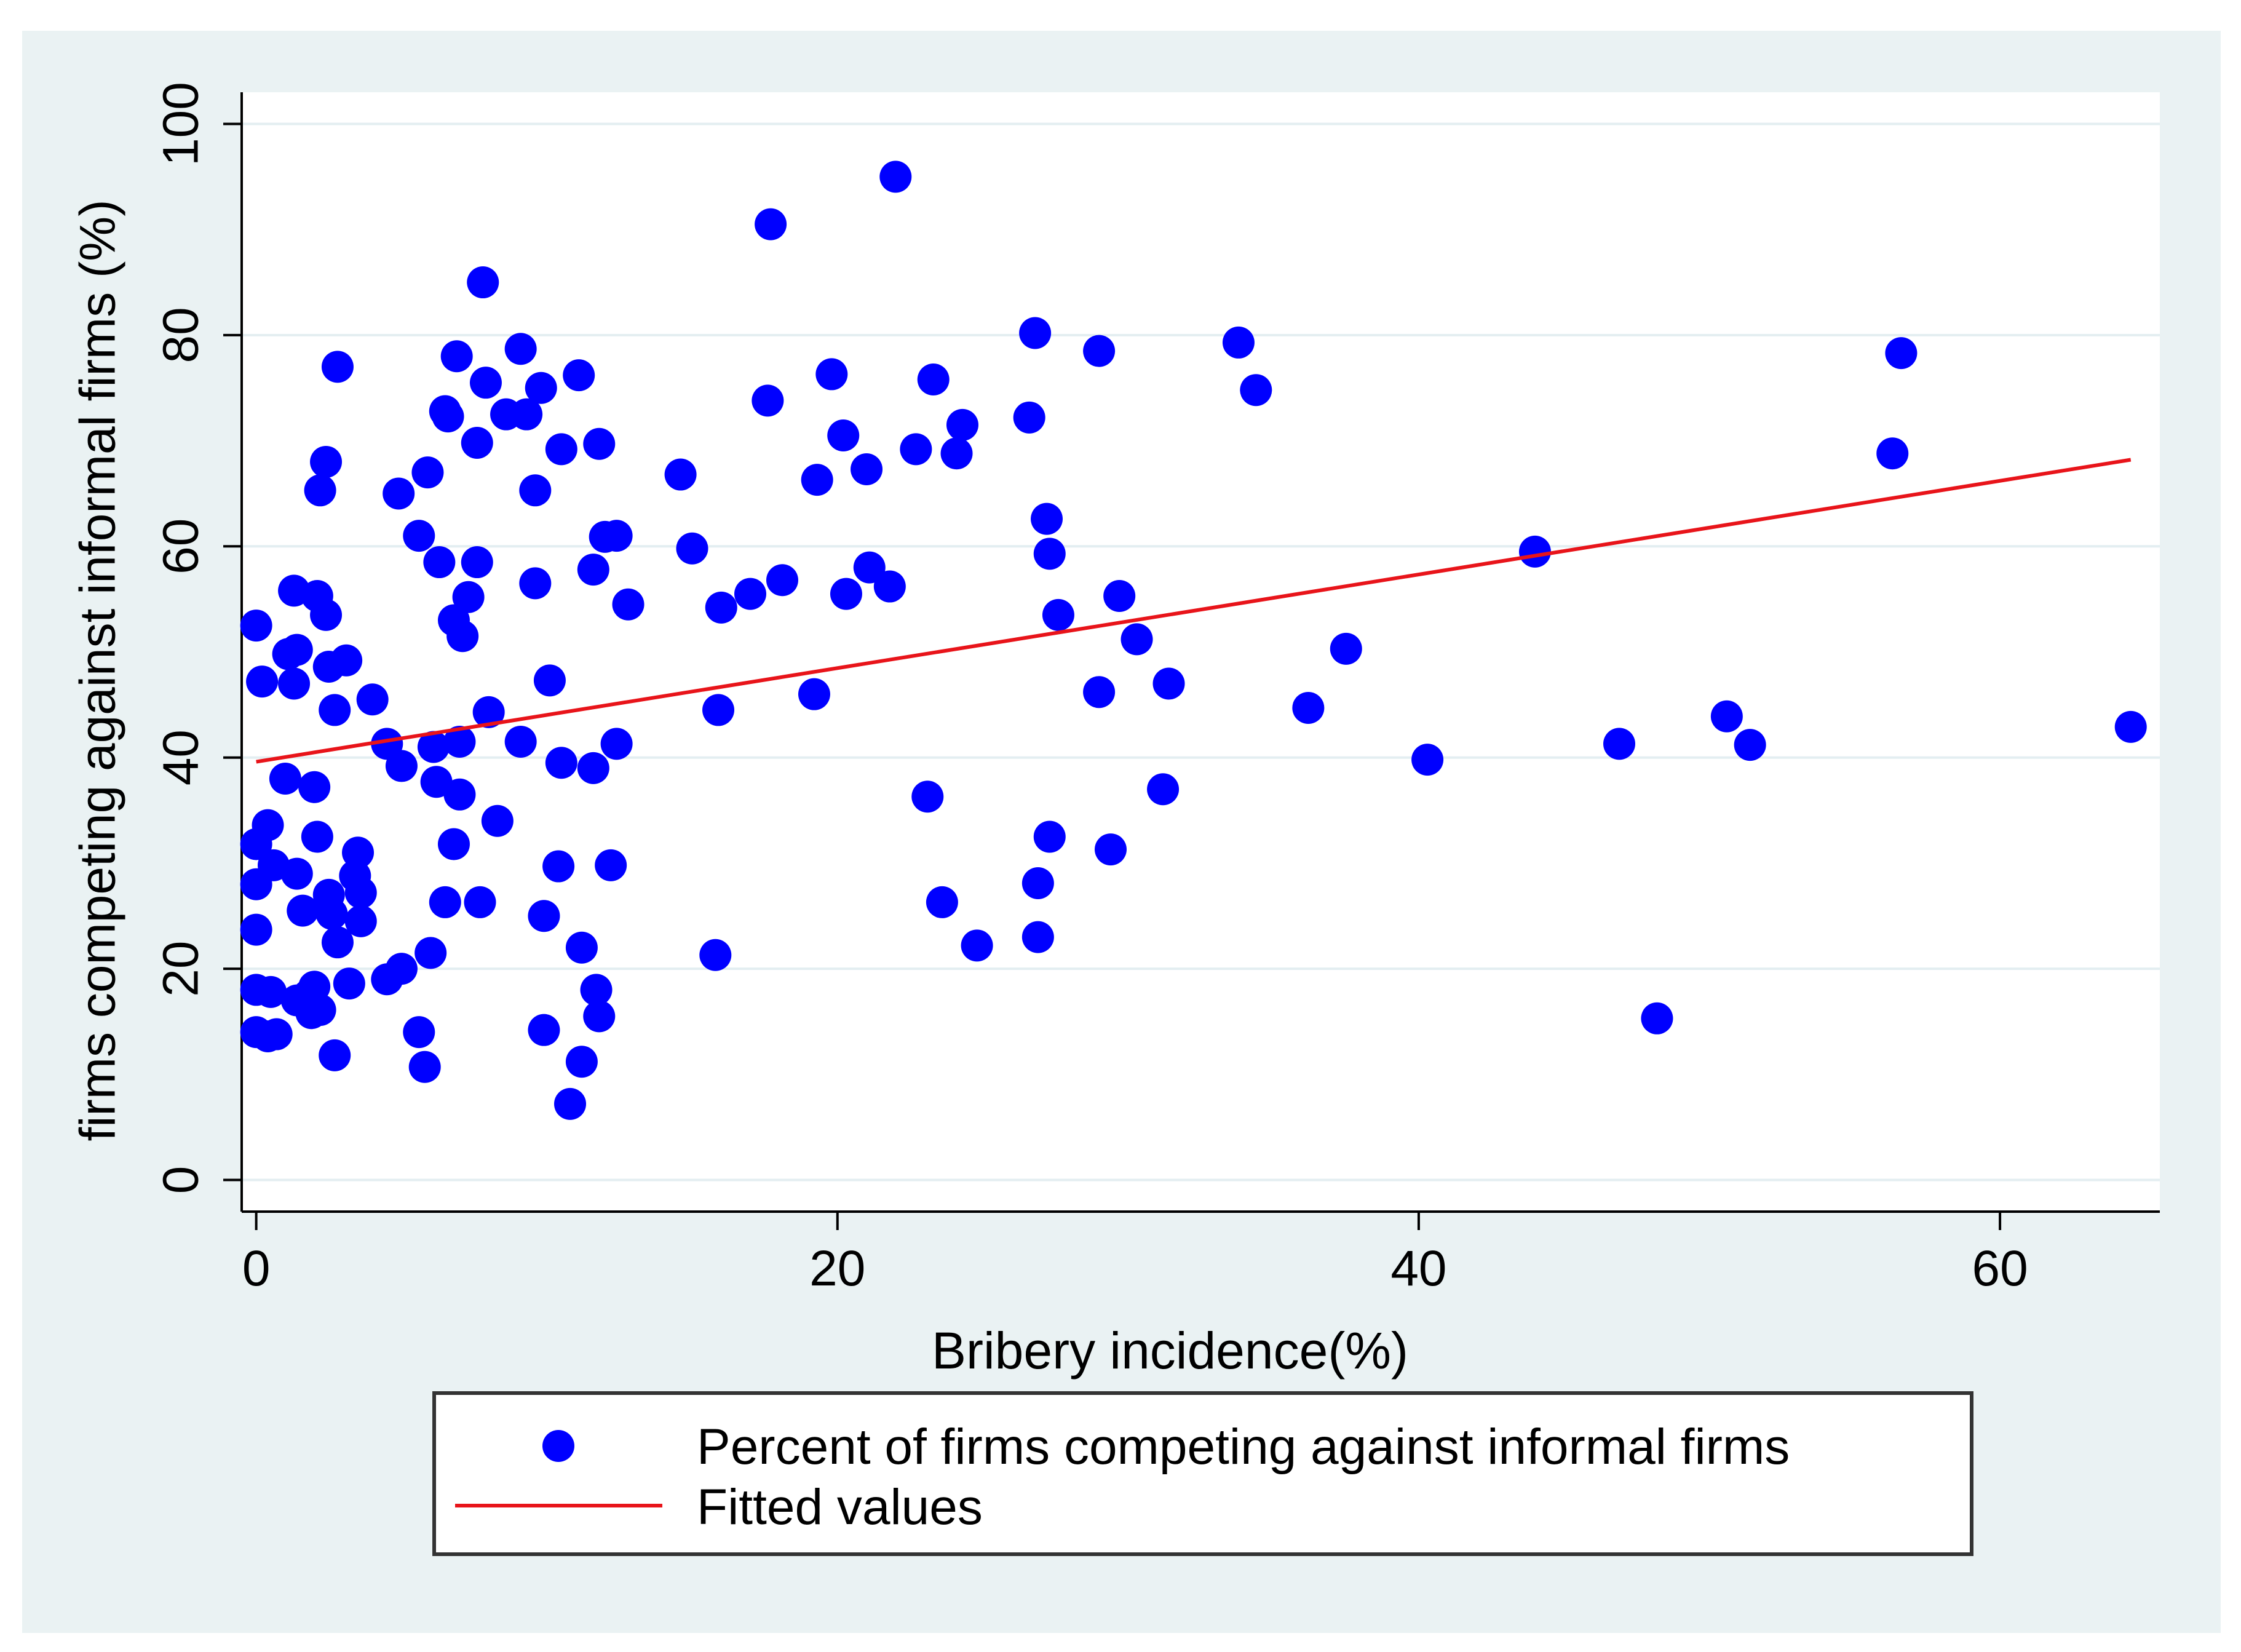 The image size is (2241, 1652). I want to click on legend-marker-scatter, so click(558, 1446).